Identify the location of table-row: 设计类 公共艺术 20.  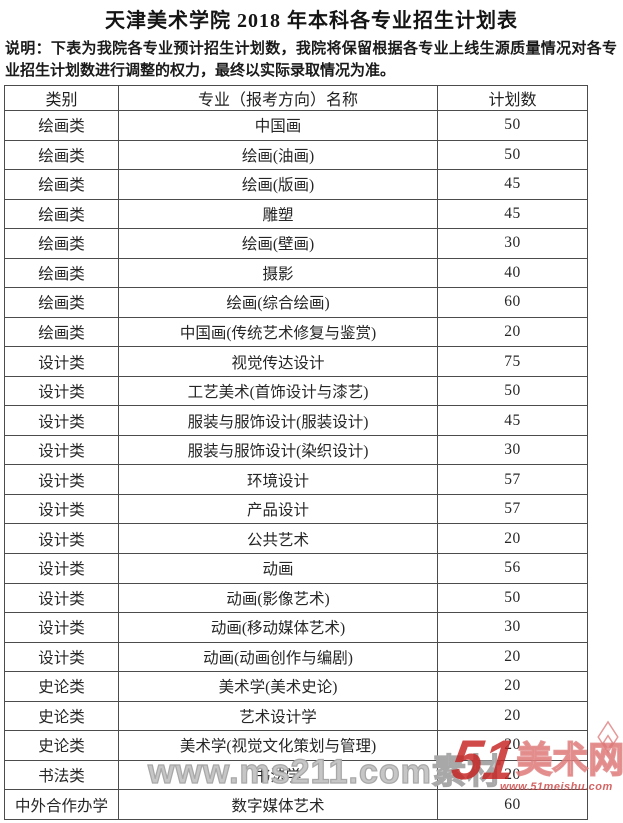
(296, 538).